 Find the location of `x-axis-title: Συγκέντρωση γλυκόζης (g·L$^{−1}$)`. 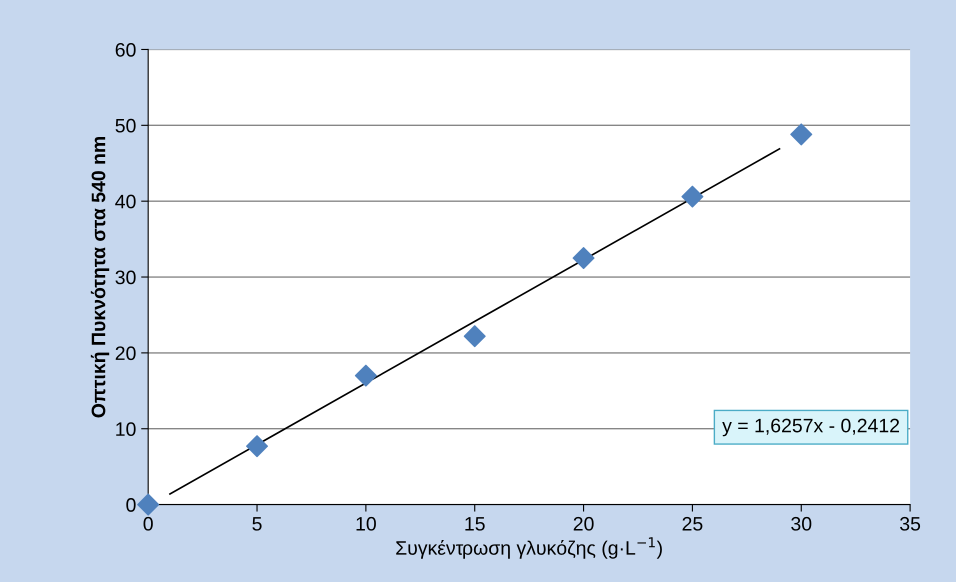

x-axis-title: Συγκέντρωση γλυκόζης (g·L$^{−1}$) is located at coordinates (529, 548).